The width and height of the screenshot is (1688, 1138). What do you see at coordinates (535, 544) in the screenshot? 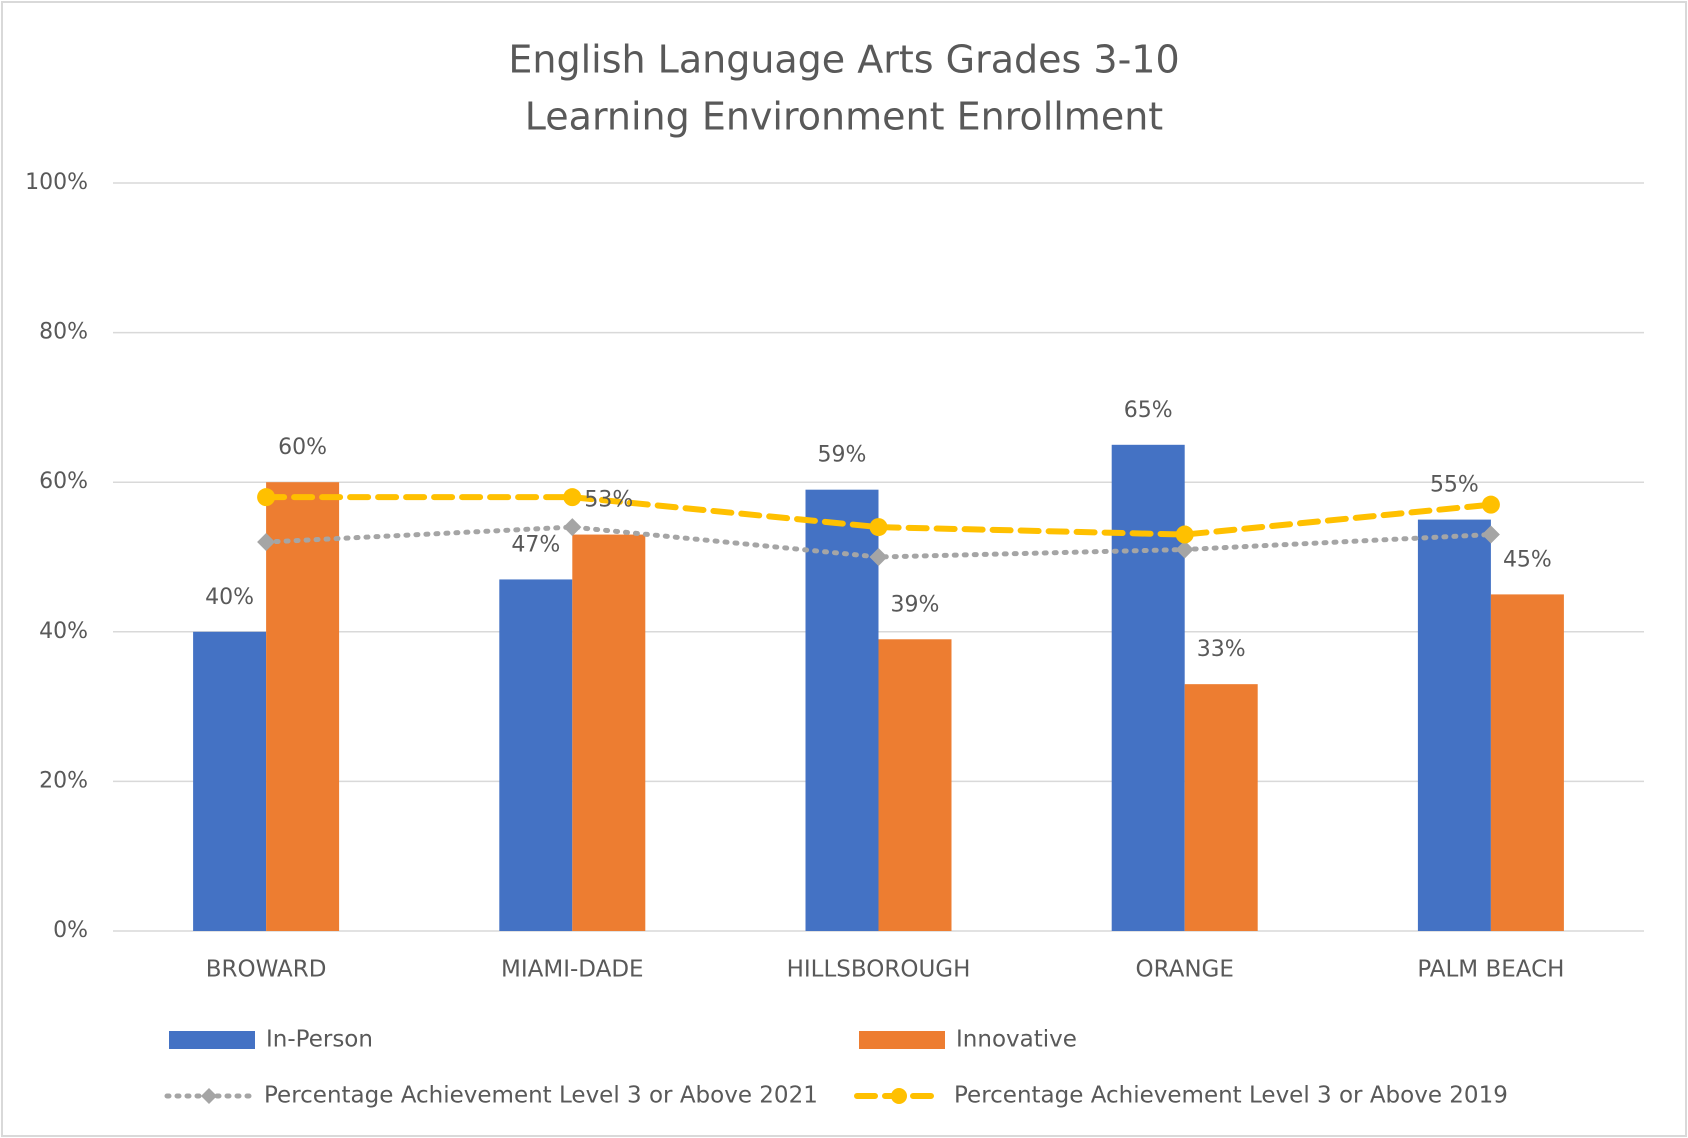
I see `data-label: 47%` at bounding box center [535, 544].